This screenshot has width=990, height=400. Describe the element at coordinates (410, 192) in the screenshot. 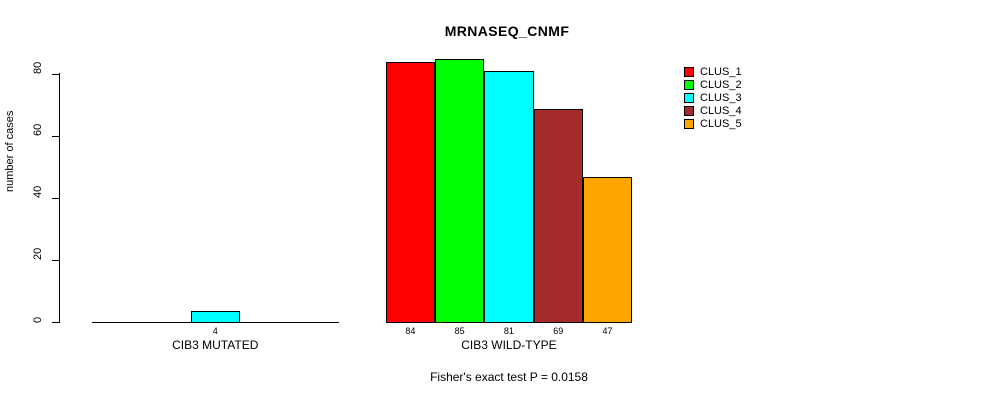

I see `bar-clus-1-cib3-wild-type` at that location.